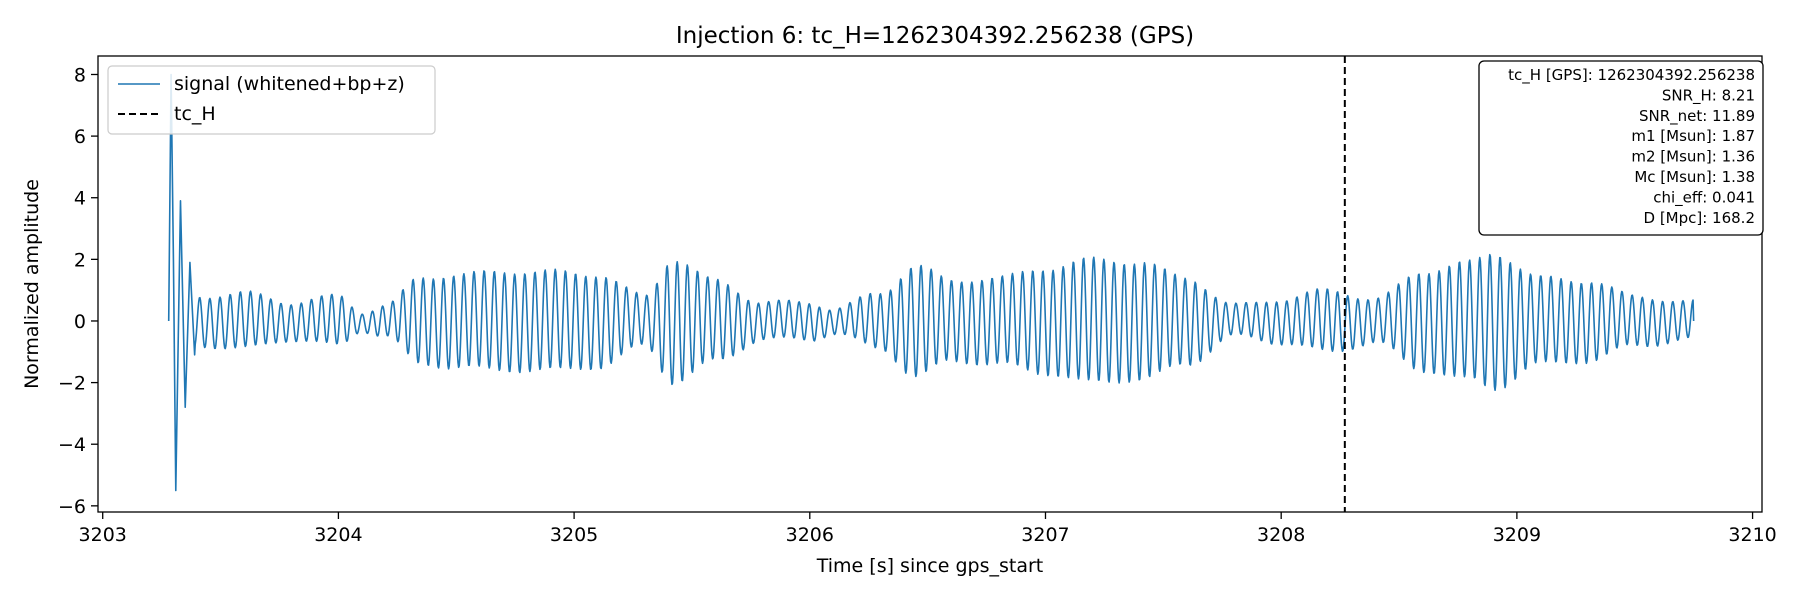  What do you see at coordinates (1697, 116) in the screenshot?
I see `info-box-line: SNR_net: 11.89` at bounding box center [1697, 116].